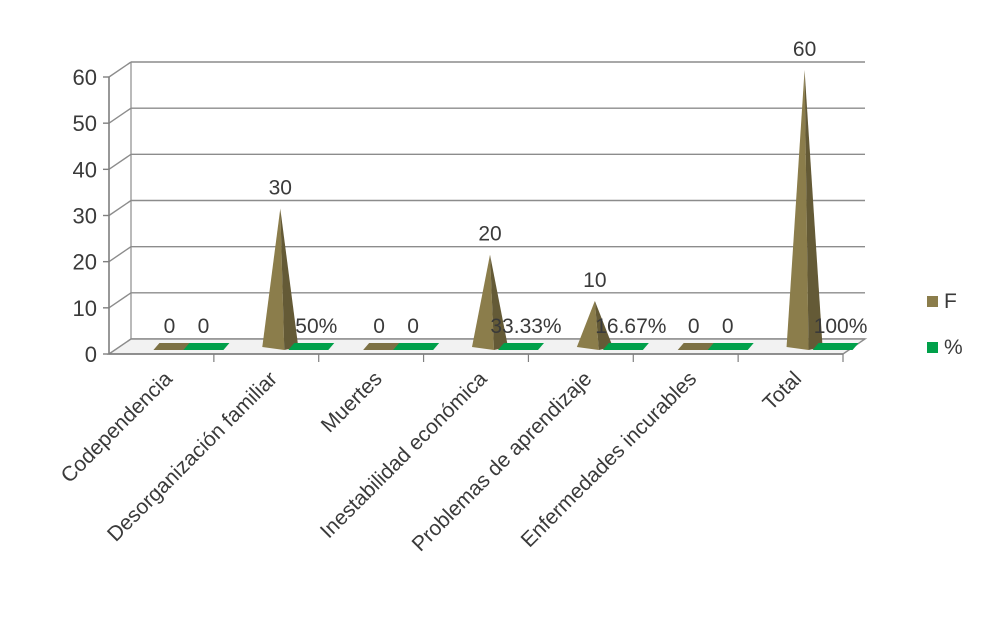 This screenshot has height=619, width=981. What do you see at coordinates (85, 169) in the screenshot?
I see `y-tick-label: 40` at bounding box center [85, 169].